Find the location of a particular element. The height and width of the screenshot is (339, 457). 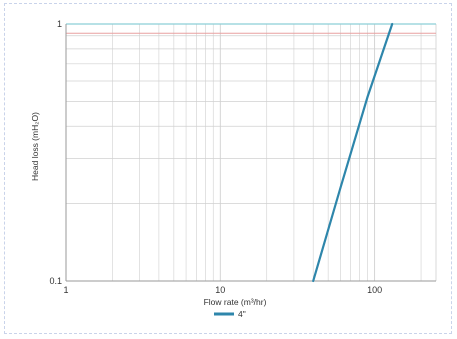

y-tick-label: 0.1 is located at coordinates (55, 281).